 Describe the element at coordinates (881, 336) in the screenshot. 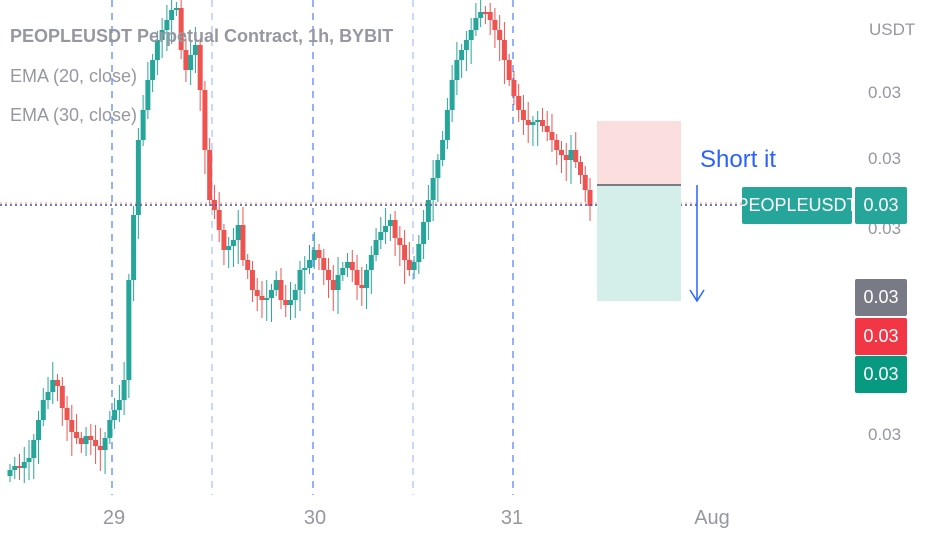

I see `stop-price-badge: 0.03` at that location.